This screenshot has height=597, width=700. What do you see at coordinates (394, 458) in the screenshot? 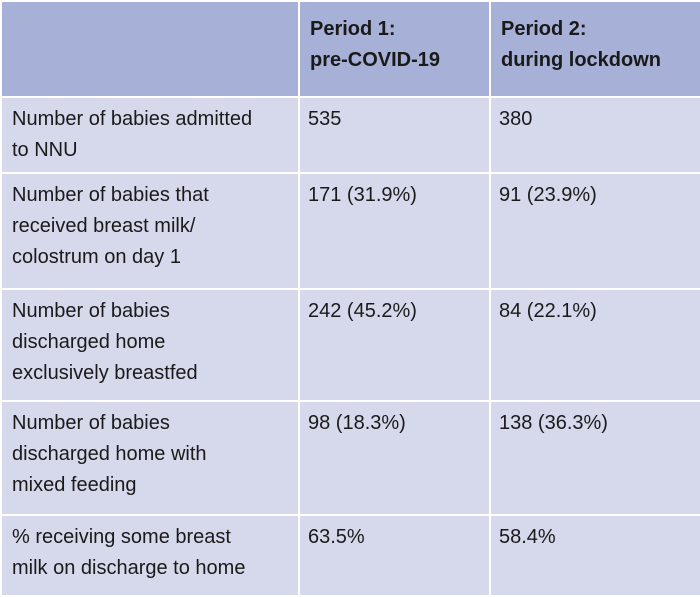
I see `period-1-value: 98 (18.3%)` at bounding box center [394, 458].